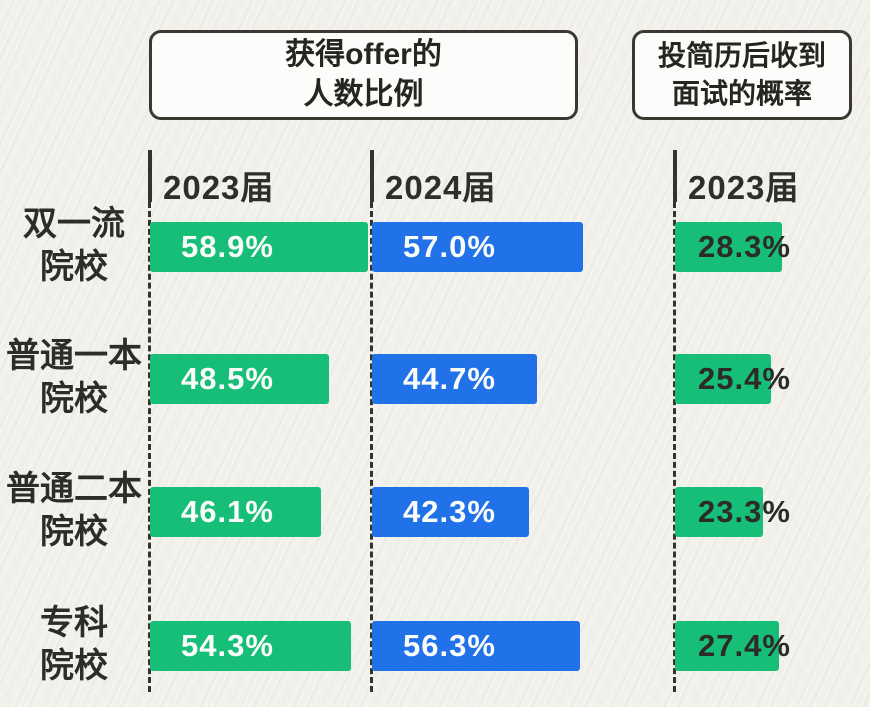 Image resolution: width=870 pixels, height=707 pixels. What do you see at coordinates (744, 511) in the screenshot?
I see `bar-value-label: 23.3%` at bounding box center [744, 511].